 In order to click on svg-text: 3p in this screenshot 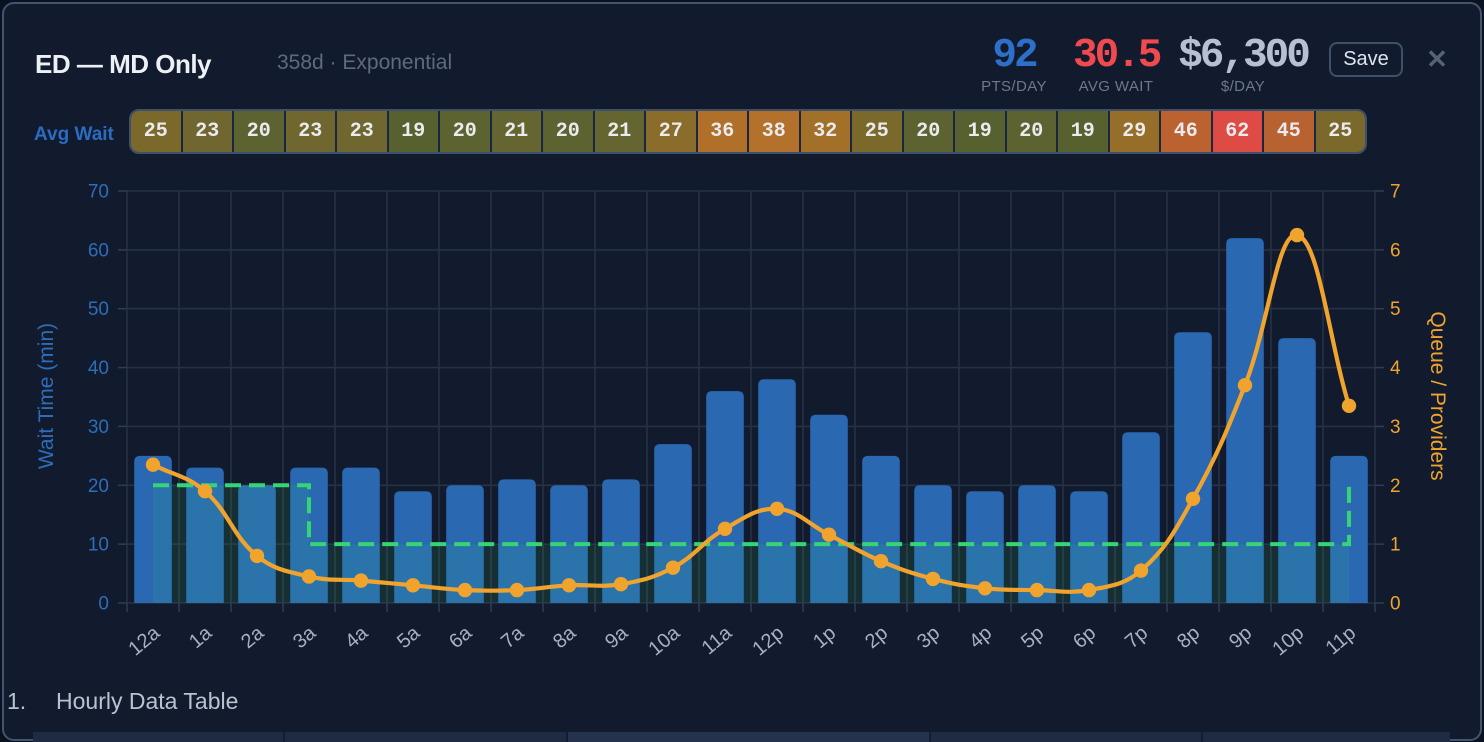, I will do `click(928, 637)`.